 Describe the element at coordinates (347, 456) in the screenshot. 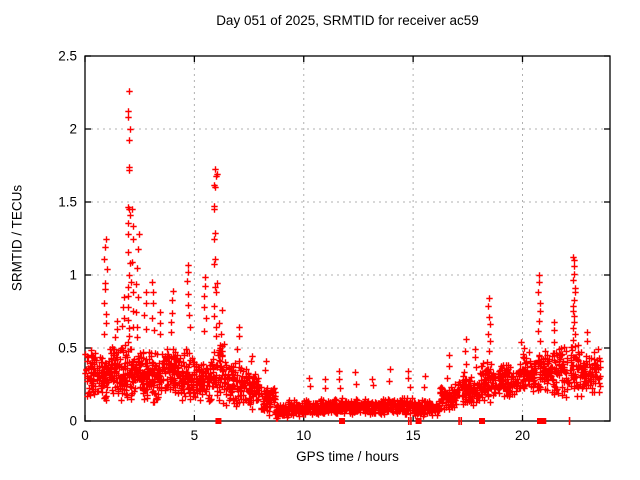

I see `x-axis-label: GPS time / hours` at that location.